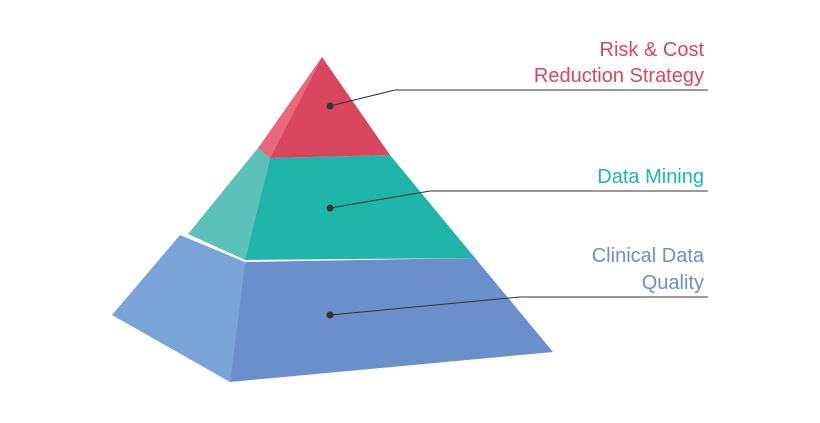  Describe the element at coordinates (652, 50) in the screenshot. I see `tier-label: Risk & Cost` at that location.